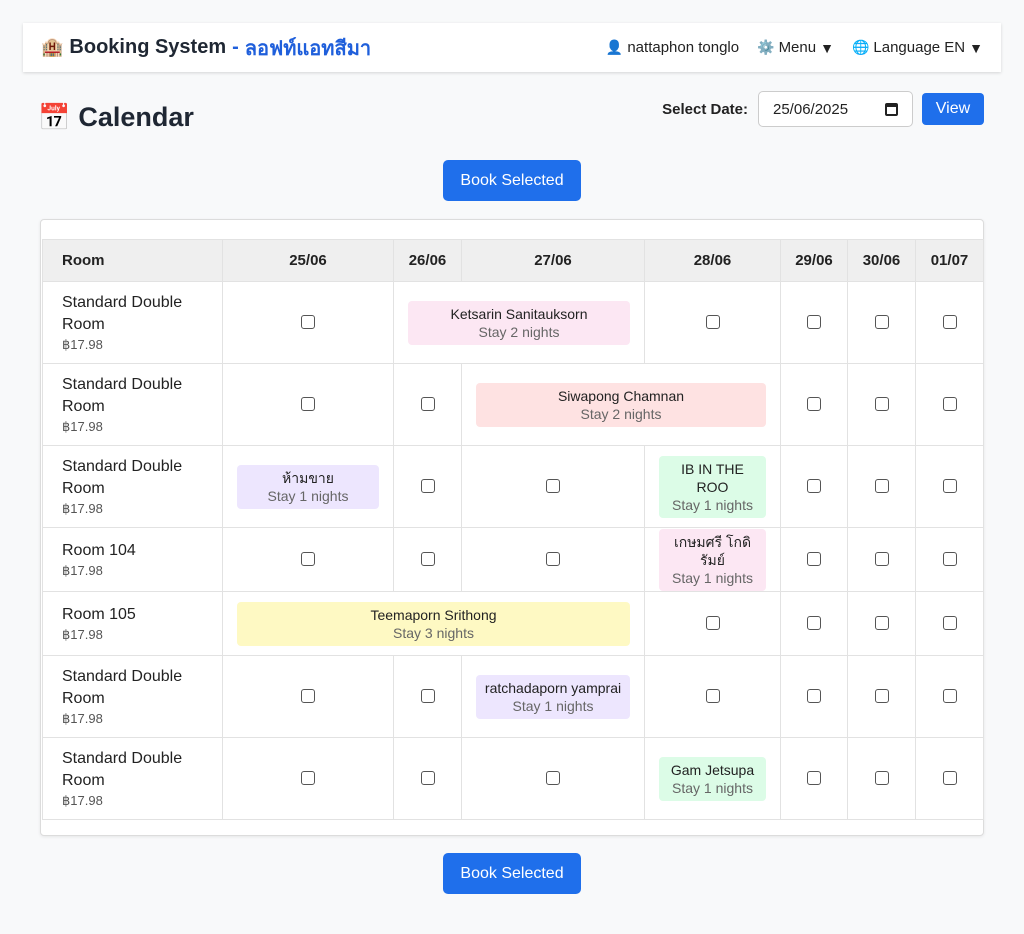 The image size is (1024, 934). I want to click on date-input: 25/06/2025, so click(835, 109).